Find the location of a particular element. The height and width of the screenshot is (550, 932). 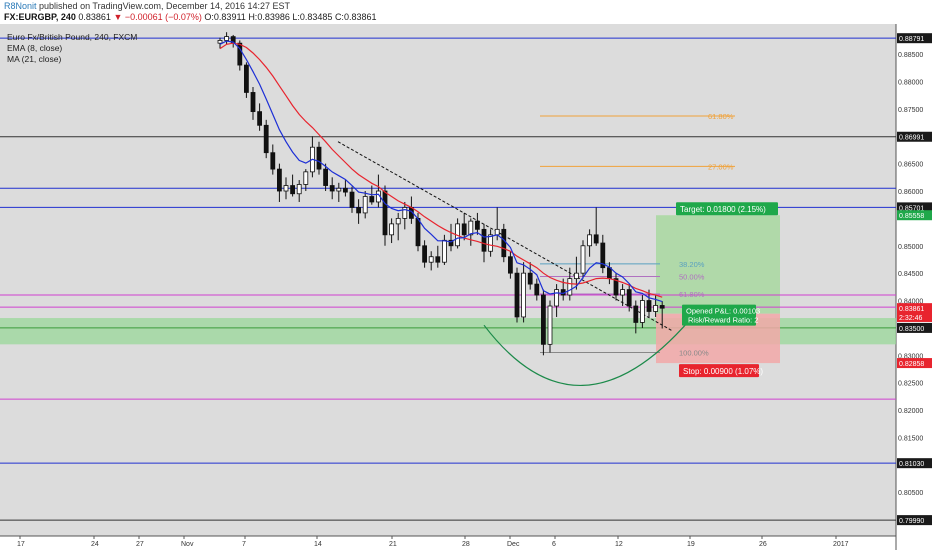

last-price: 0.83861 is located at coordinates (94, 17).